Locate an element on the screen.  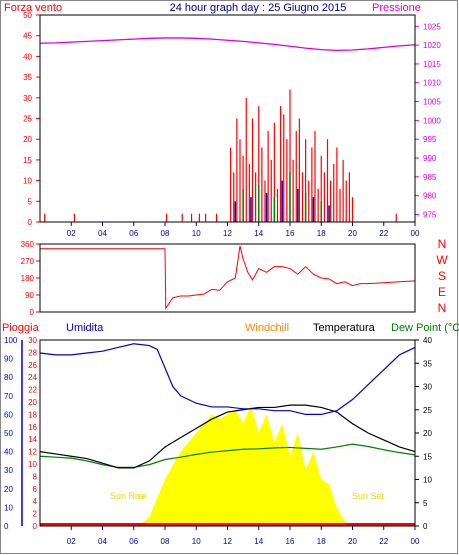
temperature-y-tick-label: 0 is located at coordinates (425, 526).